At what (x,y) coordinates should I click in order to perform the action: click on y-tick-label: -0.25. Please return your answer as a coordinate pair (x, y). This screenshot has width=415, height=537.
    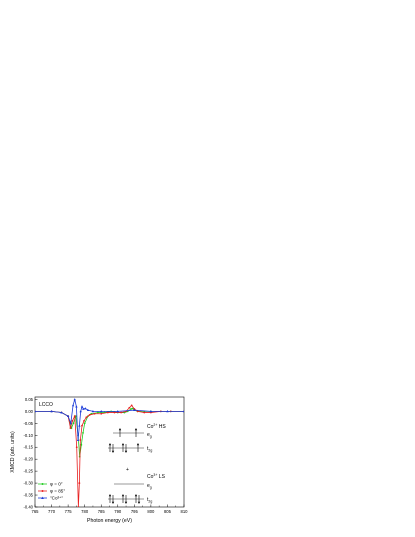
    Looking at the image, I should click on (28, 471).